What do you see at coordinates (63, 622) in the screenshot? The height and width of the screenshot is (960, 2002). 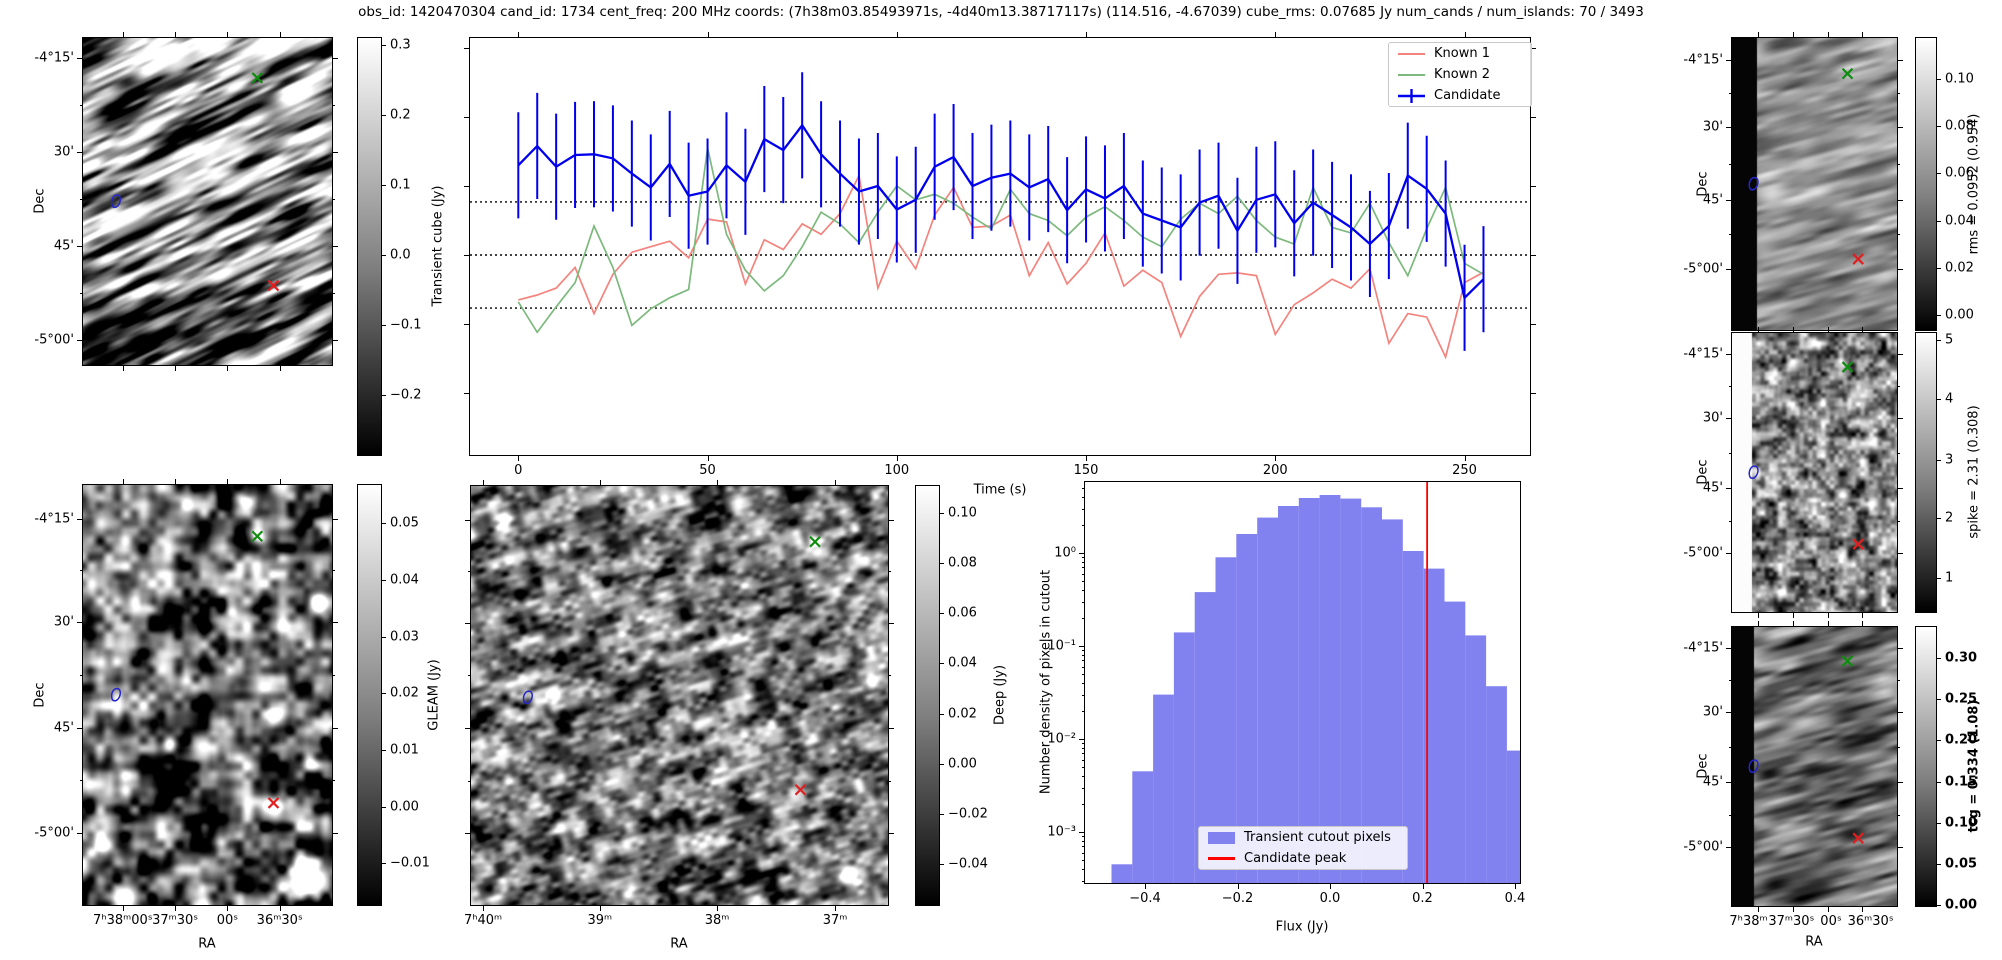 I see `gleam-y-tick-label: 30'` at bounding box center [63, 622].